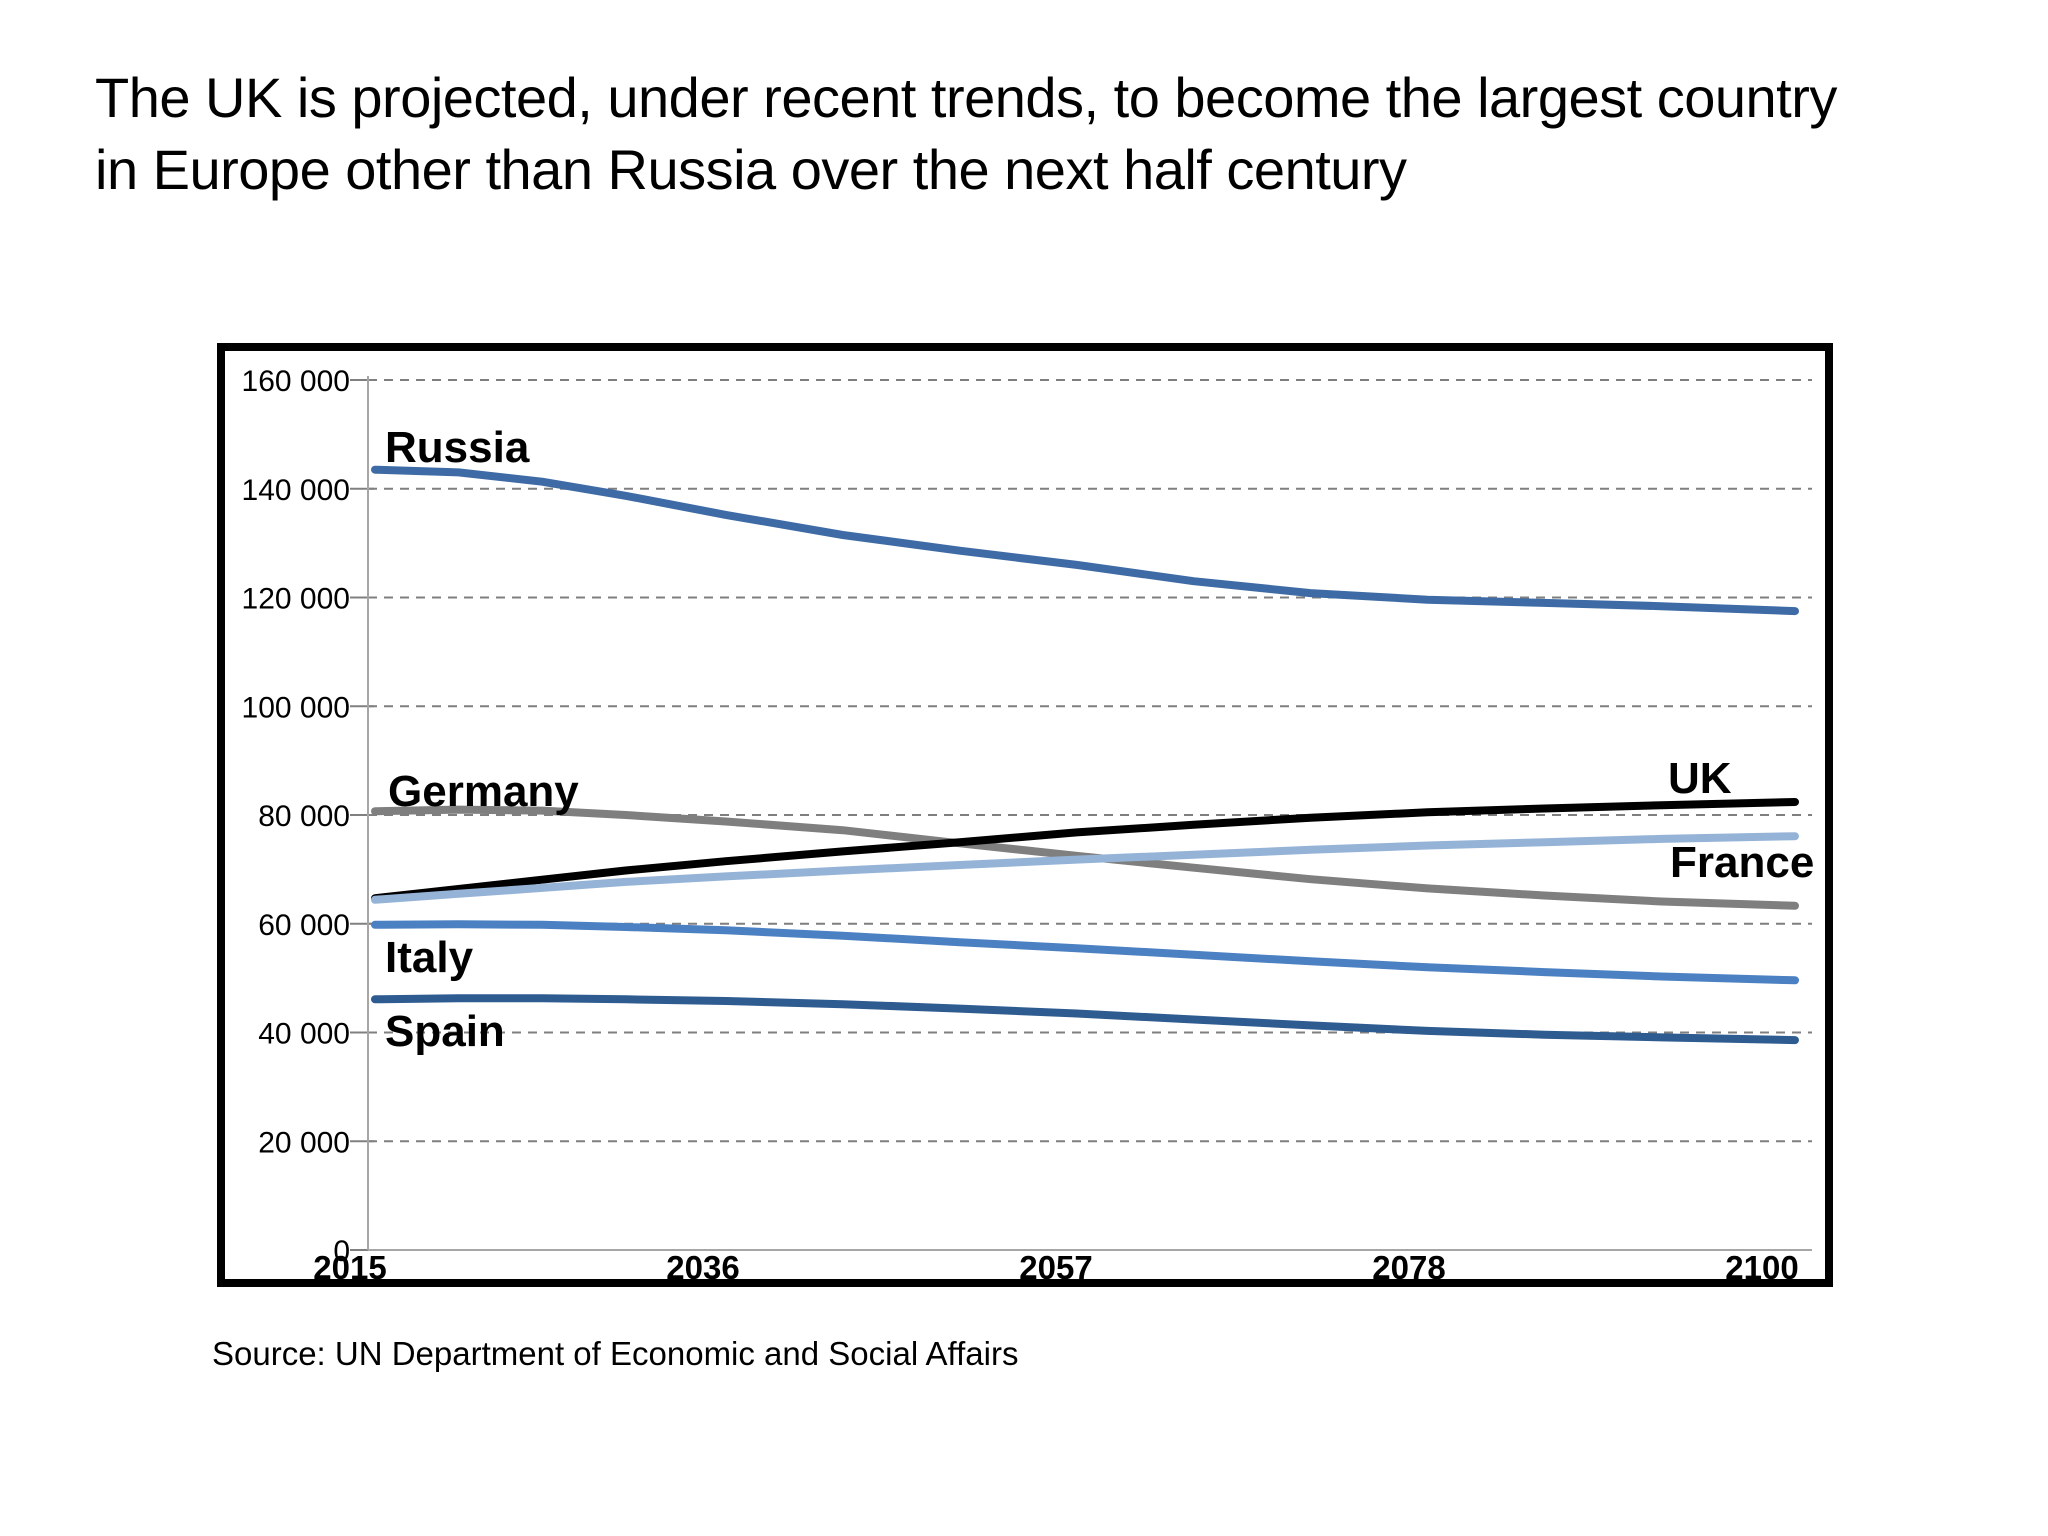 This screenshot has height=1536, width=2048. Describe the element at coordinates (1742, 862) in the screenshot. I see `series-label-france: France` at that location.